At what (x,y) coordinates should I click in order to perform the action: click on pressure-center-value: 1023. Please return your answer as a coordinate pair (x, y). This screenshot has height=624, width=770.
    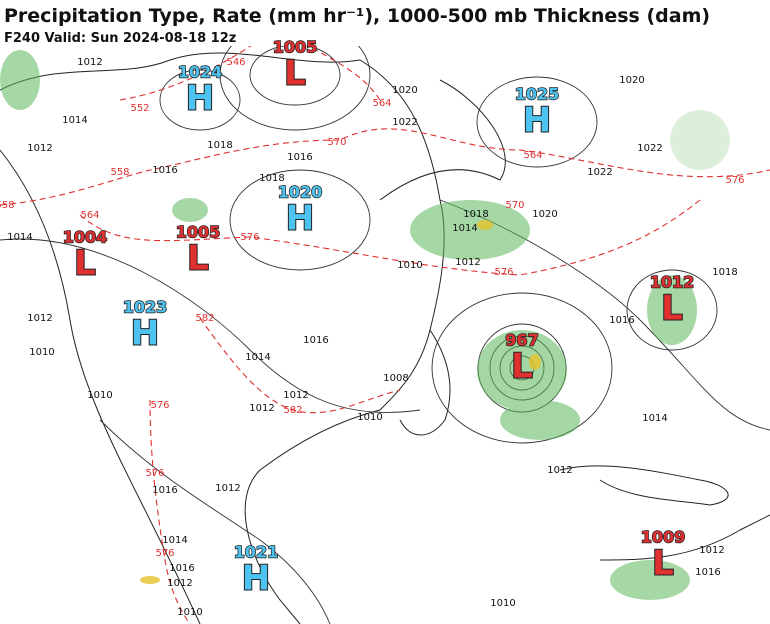
    Looking at the image, I should click on (145, 307).